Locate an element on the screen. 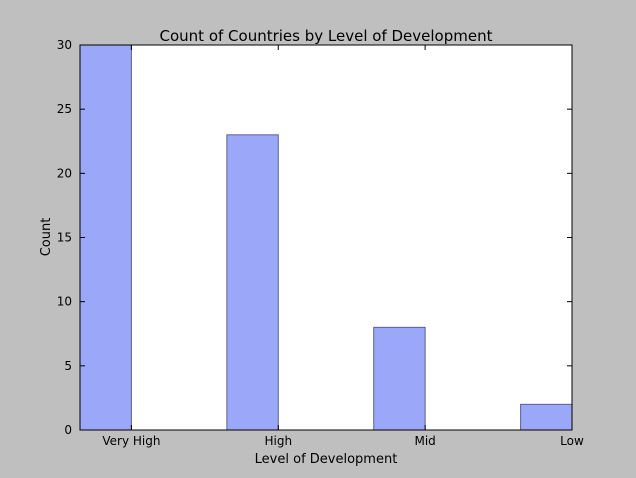 The height and width of the screenshot is (478, 636). bar-high is located at coordinates (252, 282).